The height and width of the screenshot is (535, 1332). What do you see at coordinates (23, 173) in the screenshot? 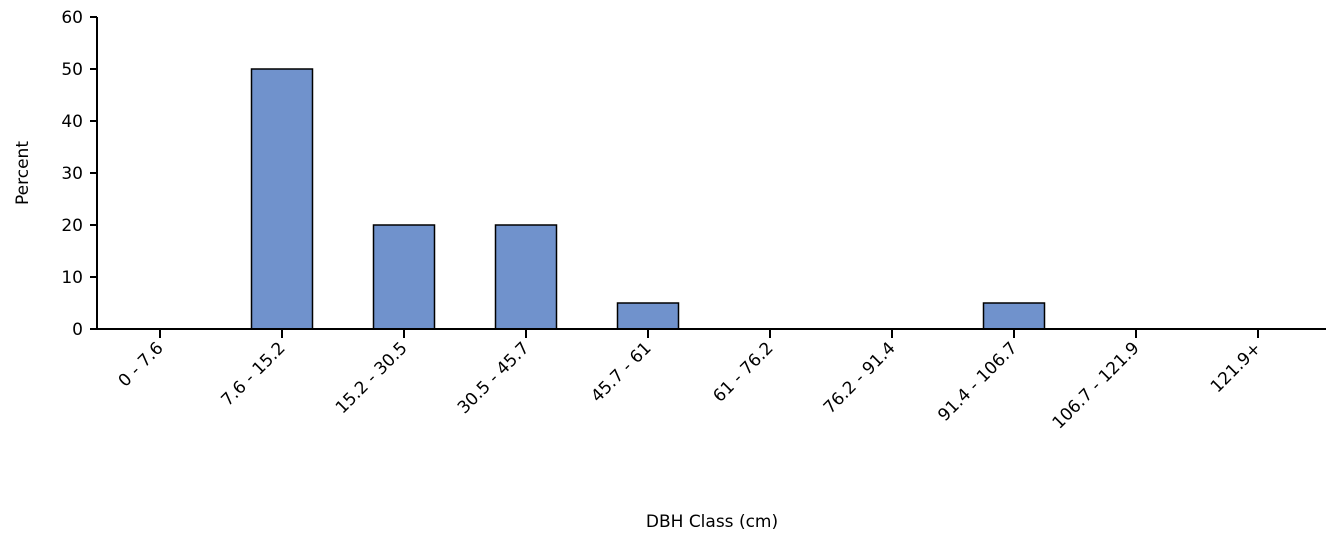
I see `y-axis-title: Percent` at bounding box center [23, 173].